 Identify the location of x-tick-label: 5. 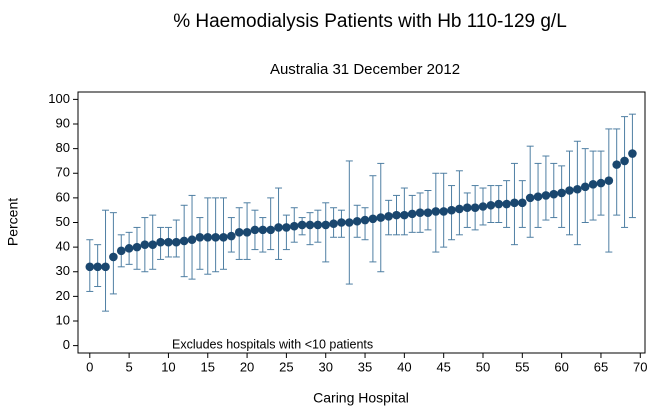
(128, 366).